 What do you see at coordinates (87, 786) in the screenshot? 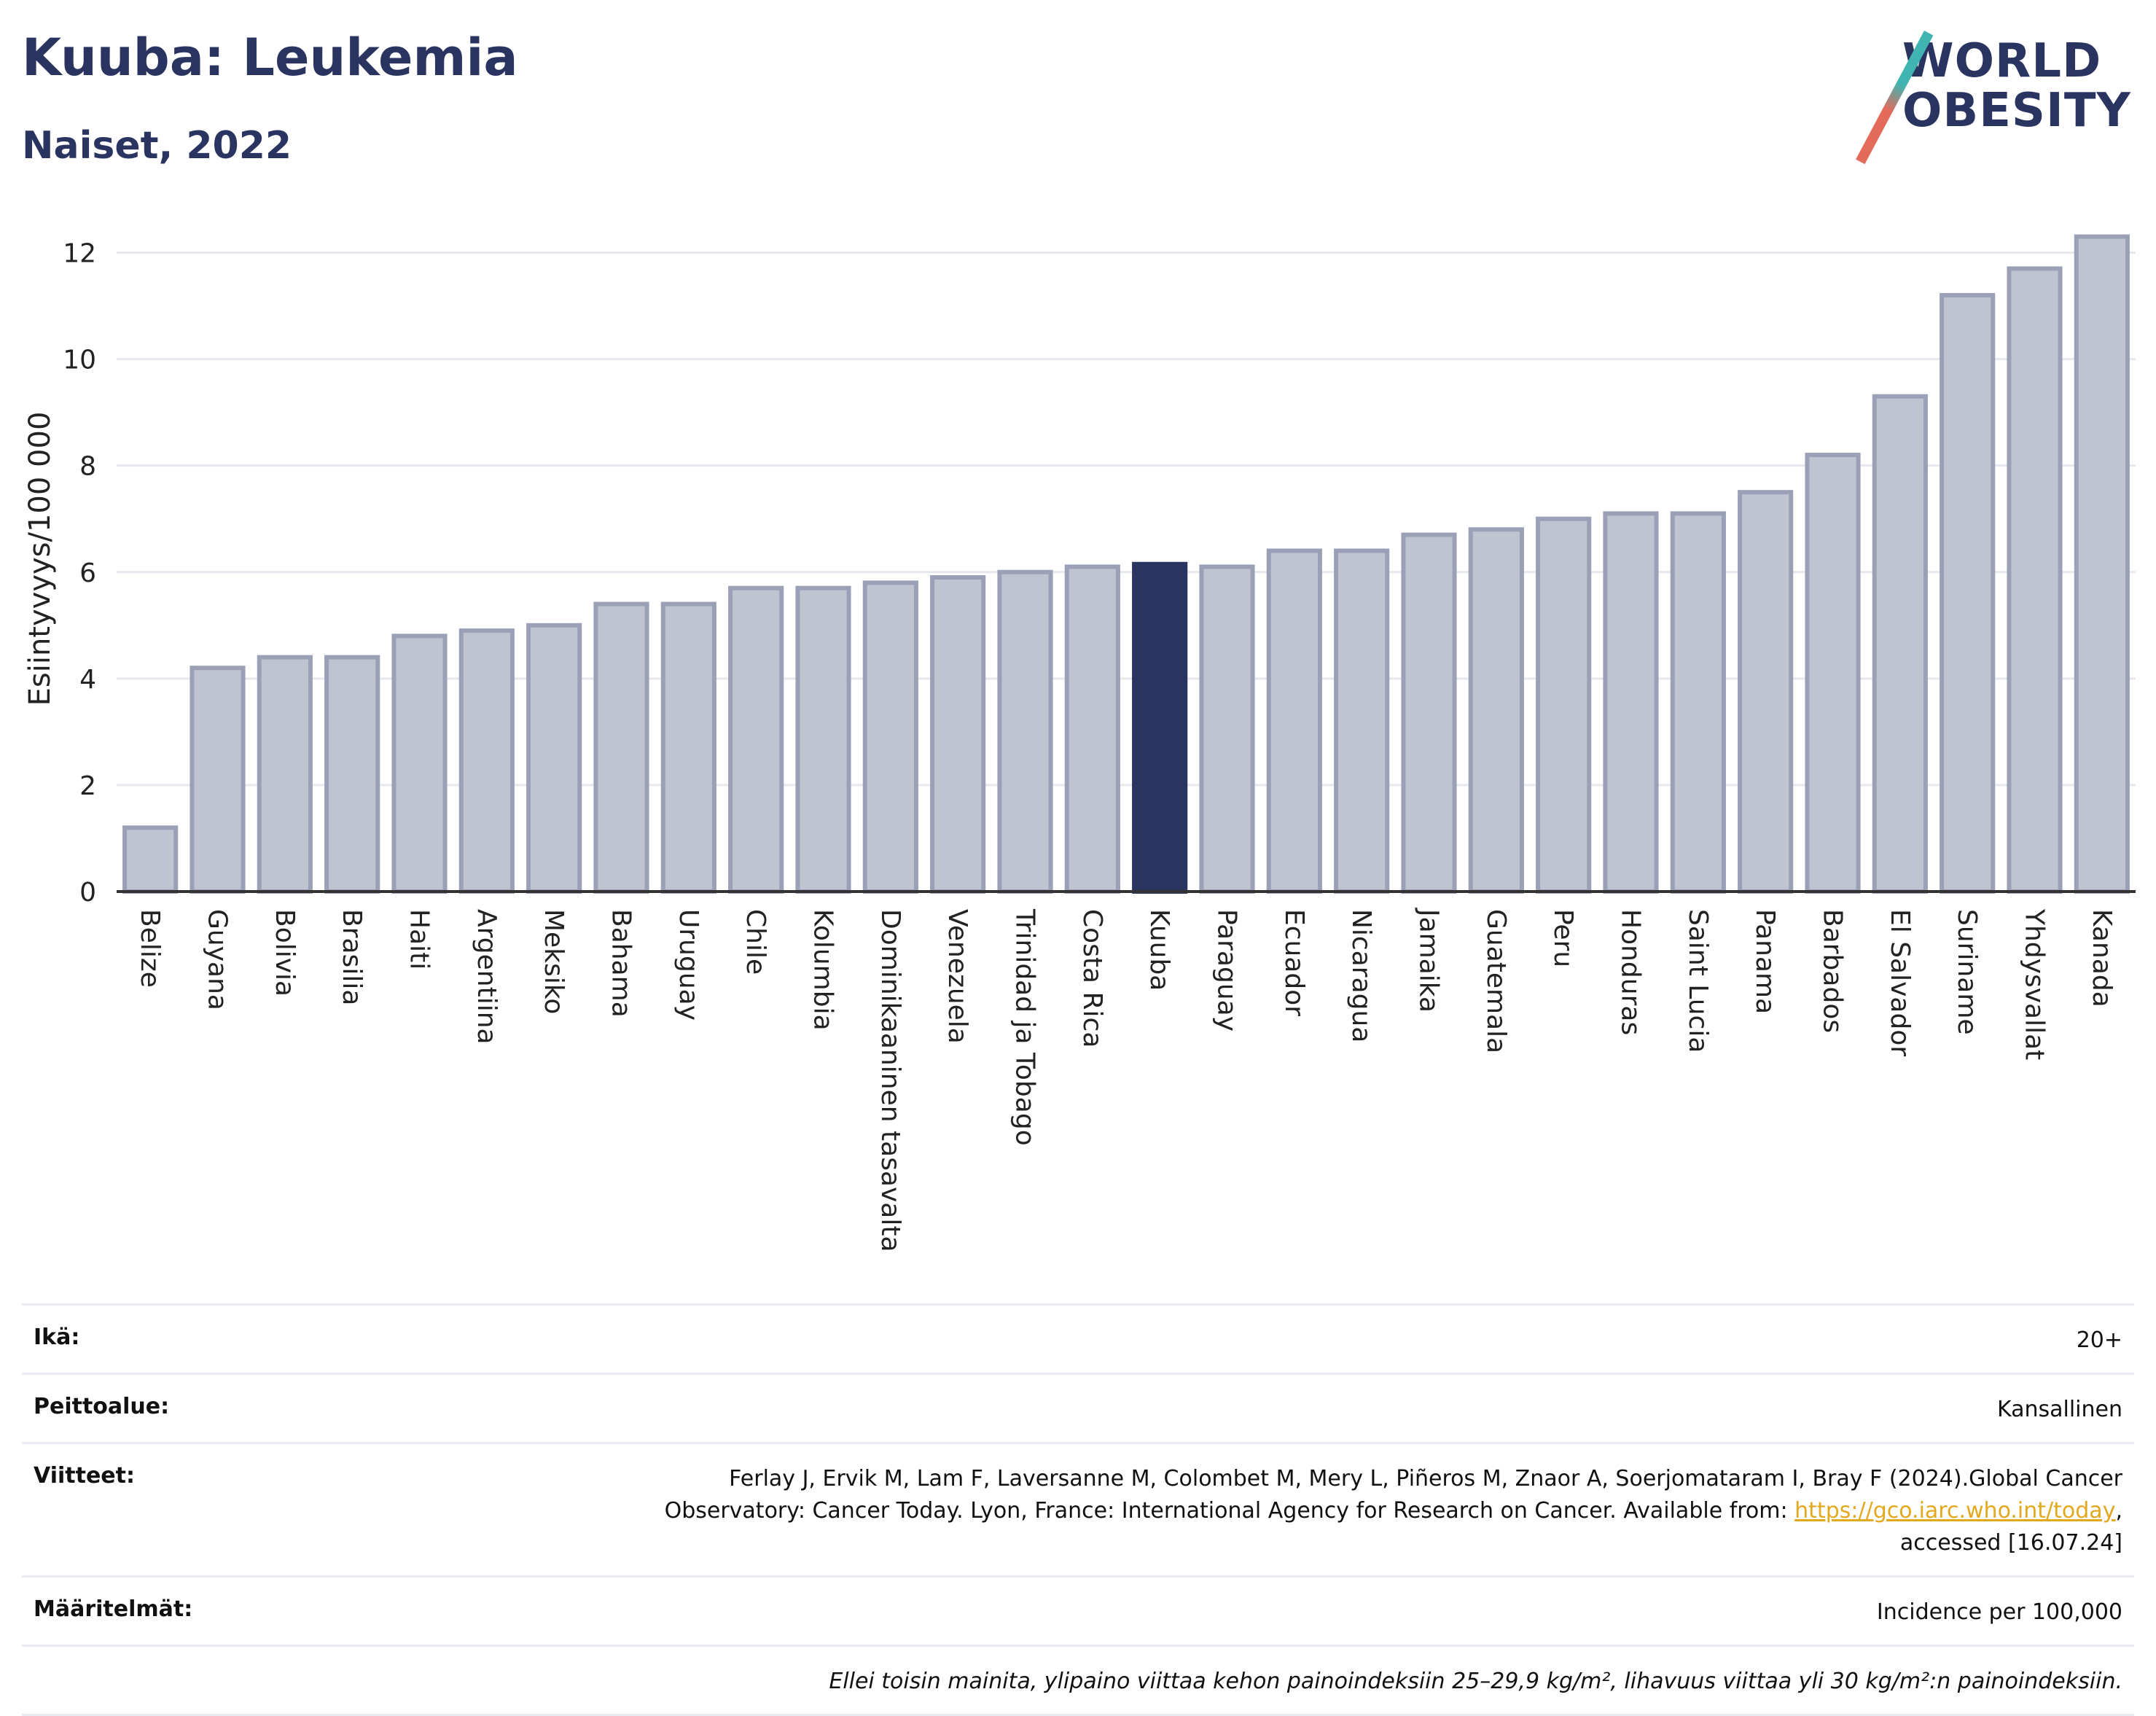
I see `y-tick-label: 2` at bounding box center [87, 786].